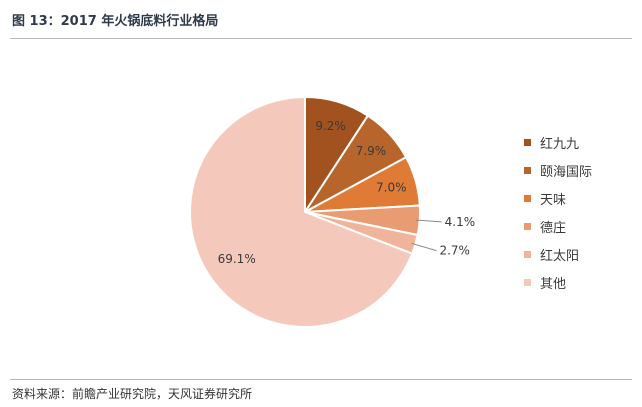  I want to click on pie-value-label-3: 4.1%, so click(460, 222).